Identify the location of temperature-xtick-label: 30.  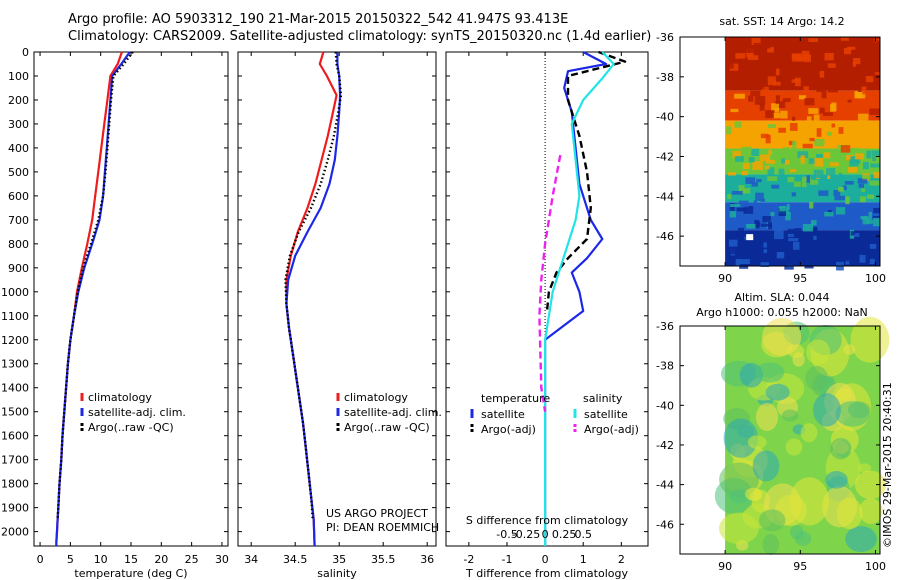
(222, 559).